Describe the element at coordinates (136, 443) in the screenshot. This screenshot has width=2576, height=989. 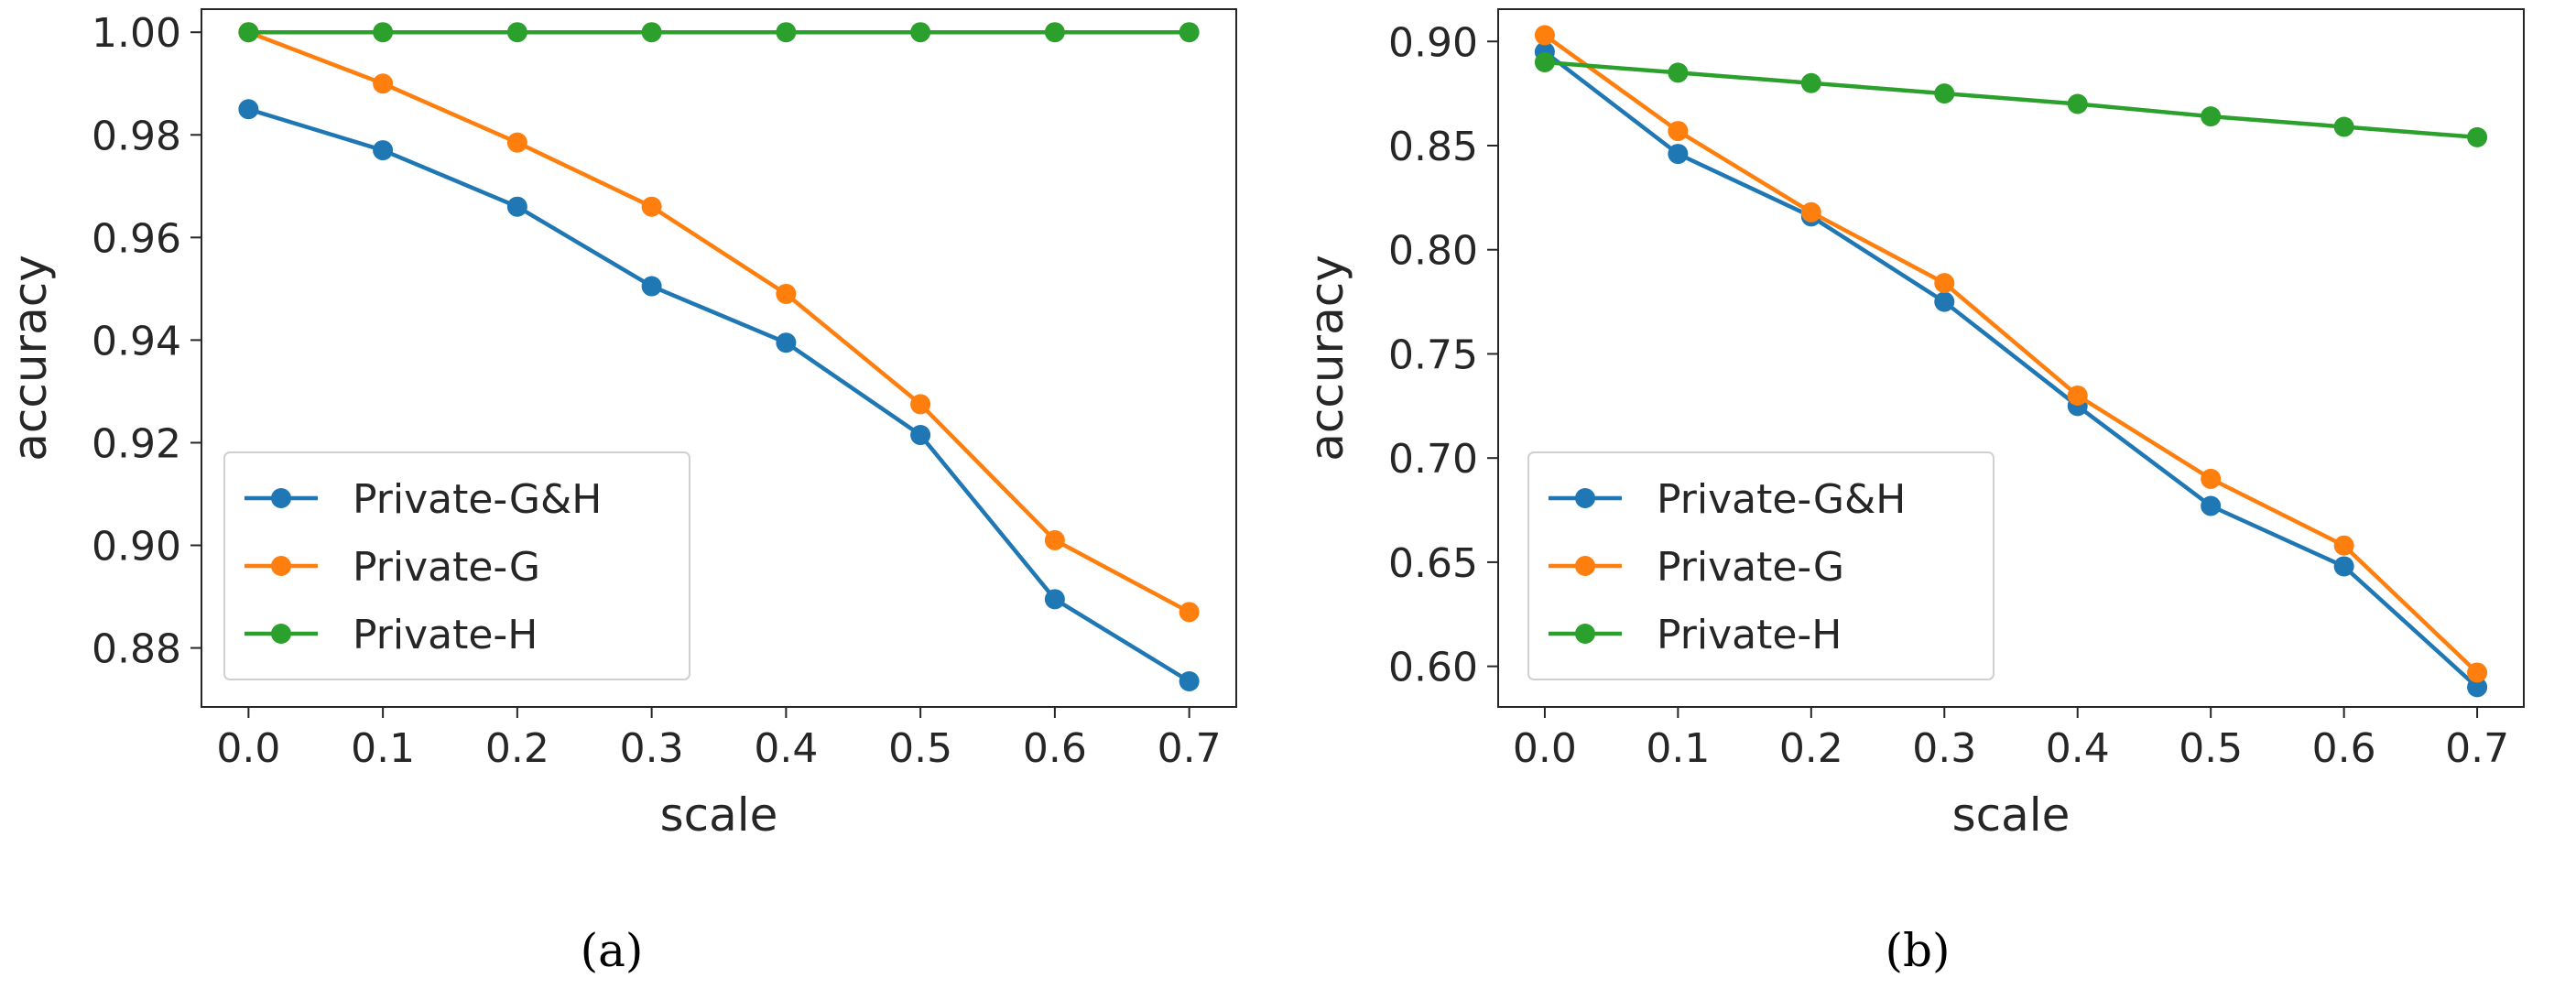
I see `y-tick-label: 0.92` at that location.